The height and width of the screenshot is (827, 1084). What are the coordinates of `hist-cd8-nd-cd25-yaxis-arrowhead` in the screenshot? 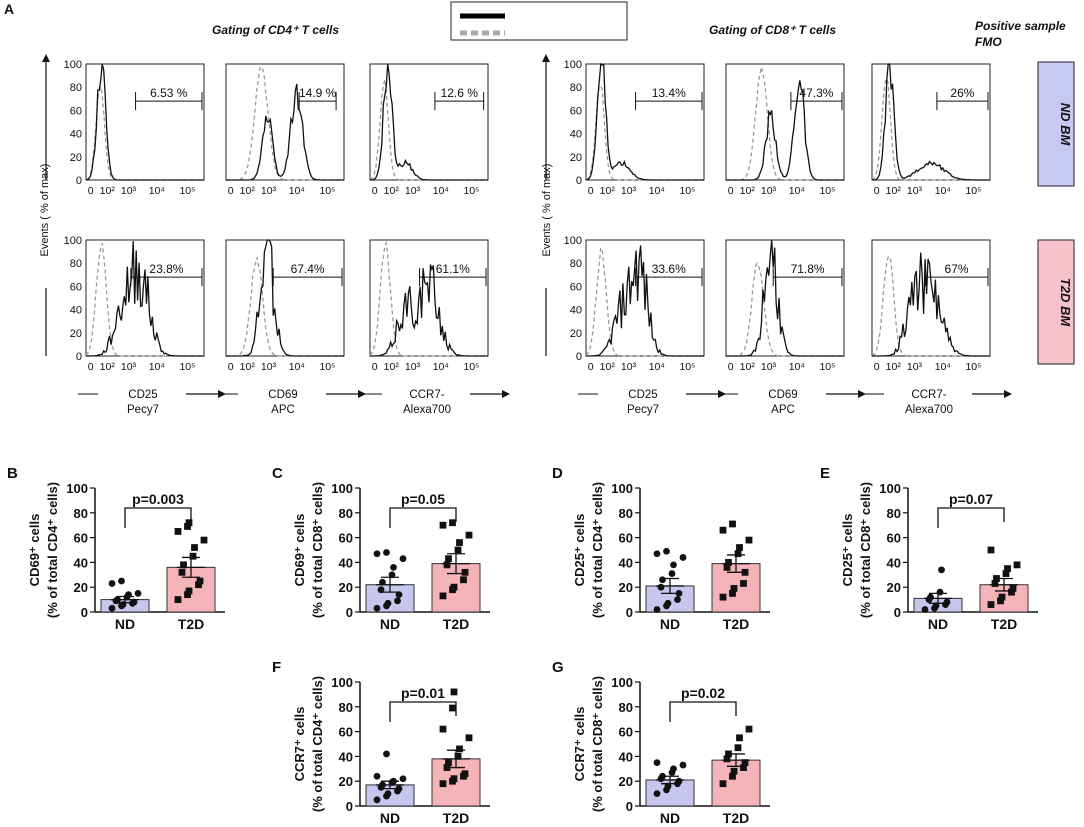 It's located at (546, 58).